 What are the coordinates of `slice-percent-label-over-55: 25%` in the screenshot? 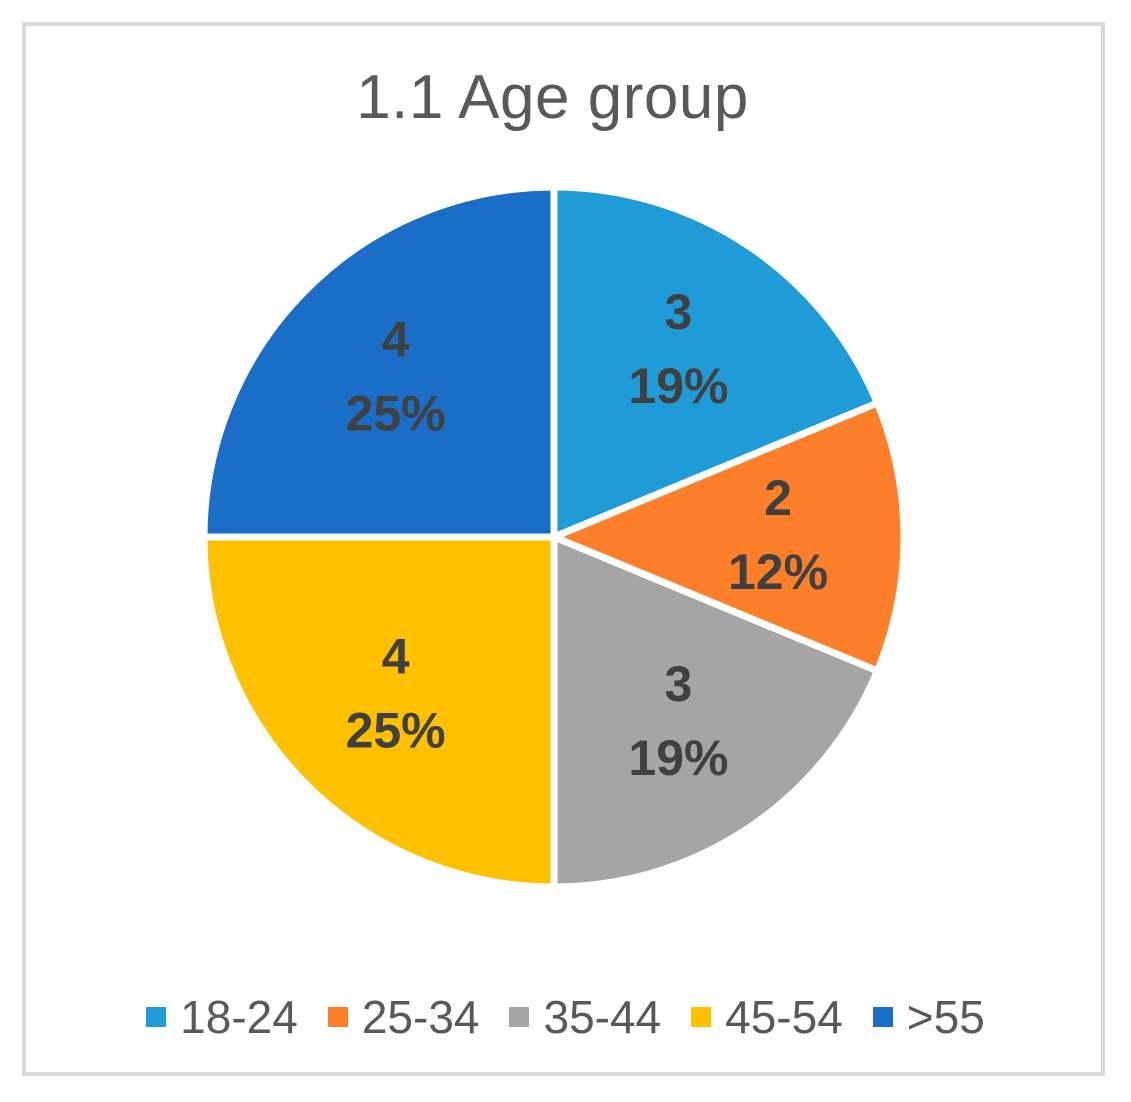 It's located at (396, 414).